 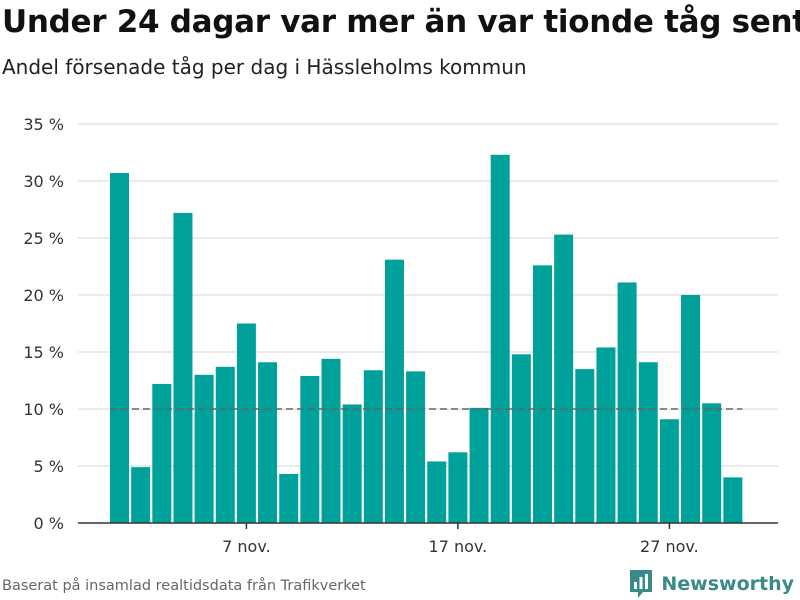 What do you see at coordinates (43, 409) in the screenshot?
I see `y-tick-label: 10 %` at bounding box center [43, 409].